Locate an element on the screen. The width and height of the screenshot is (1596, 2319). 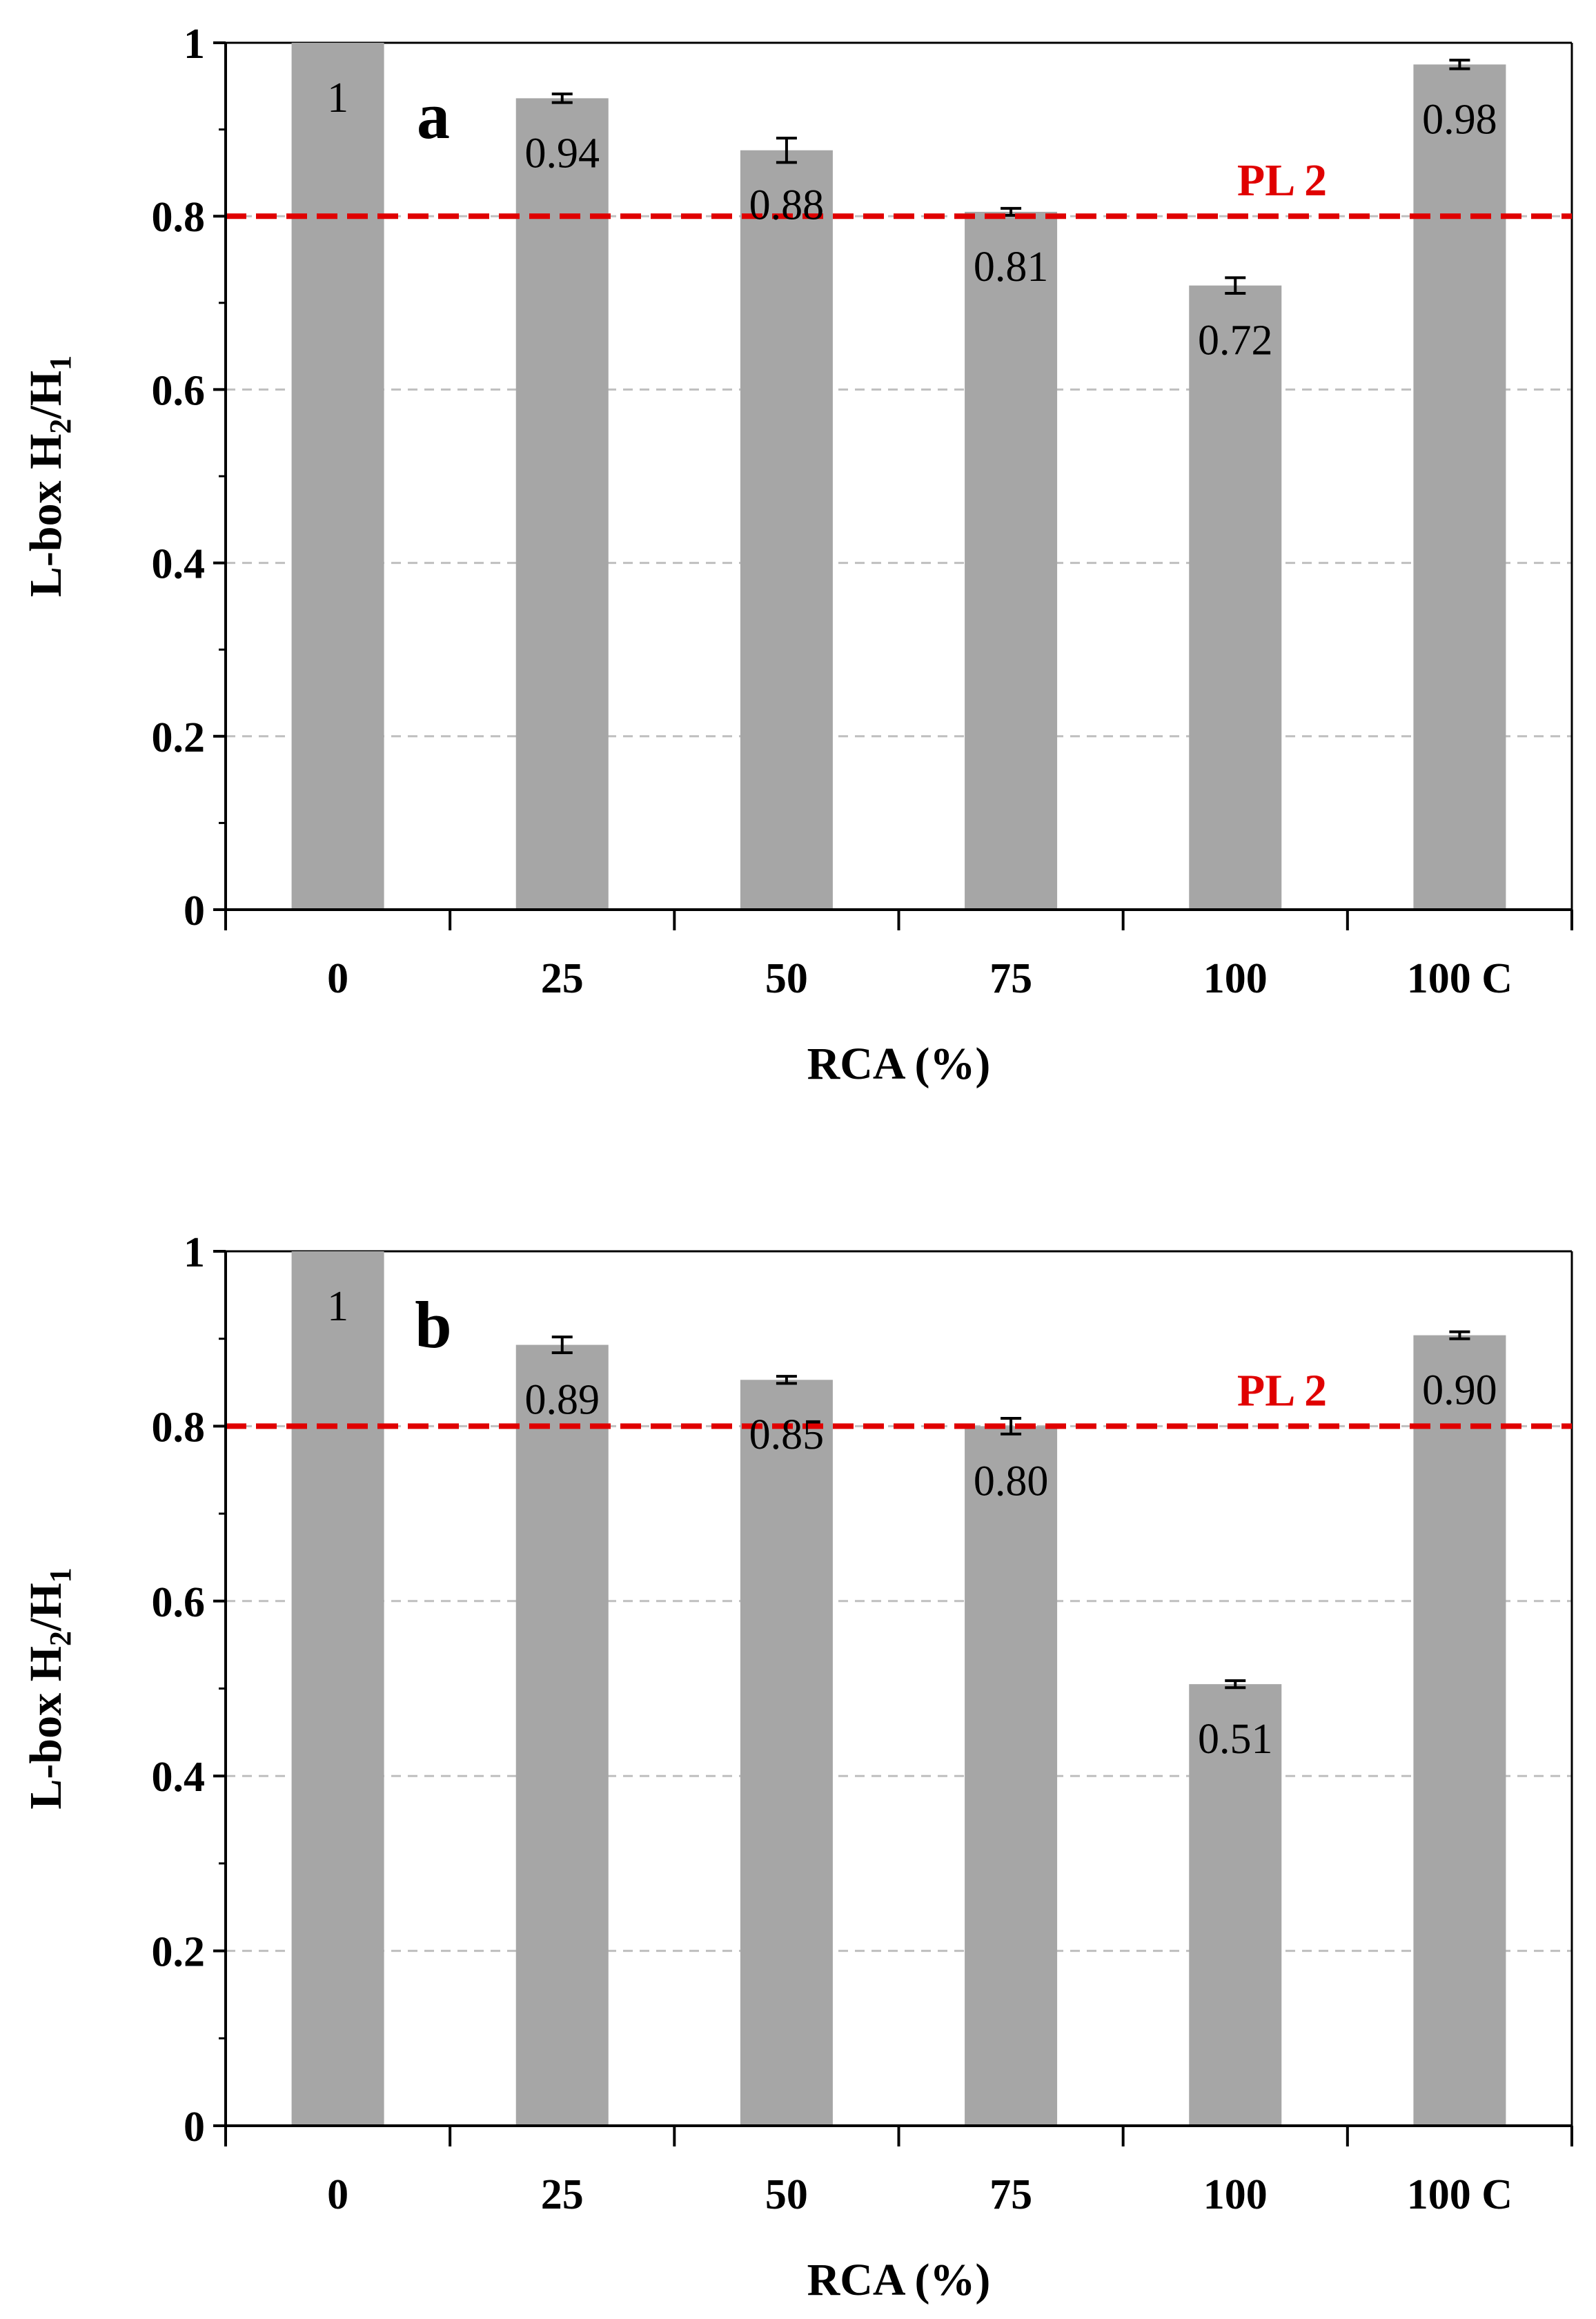
data-label: 0.90 is located at coordinates (1459, 1390).